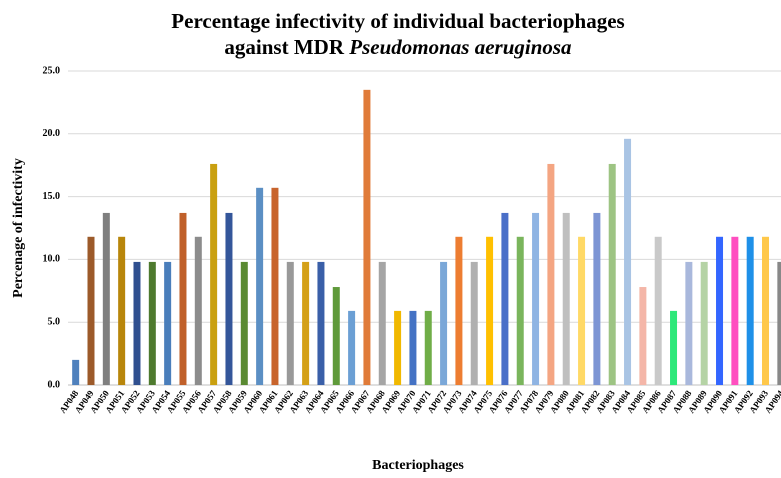 This screenshot has width=781, height=478. I want to click on y-tick-label: 5.0, so click(54, 321).